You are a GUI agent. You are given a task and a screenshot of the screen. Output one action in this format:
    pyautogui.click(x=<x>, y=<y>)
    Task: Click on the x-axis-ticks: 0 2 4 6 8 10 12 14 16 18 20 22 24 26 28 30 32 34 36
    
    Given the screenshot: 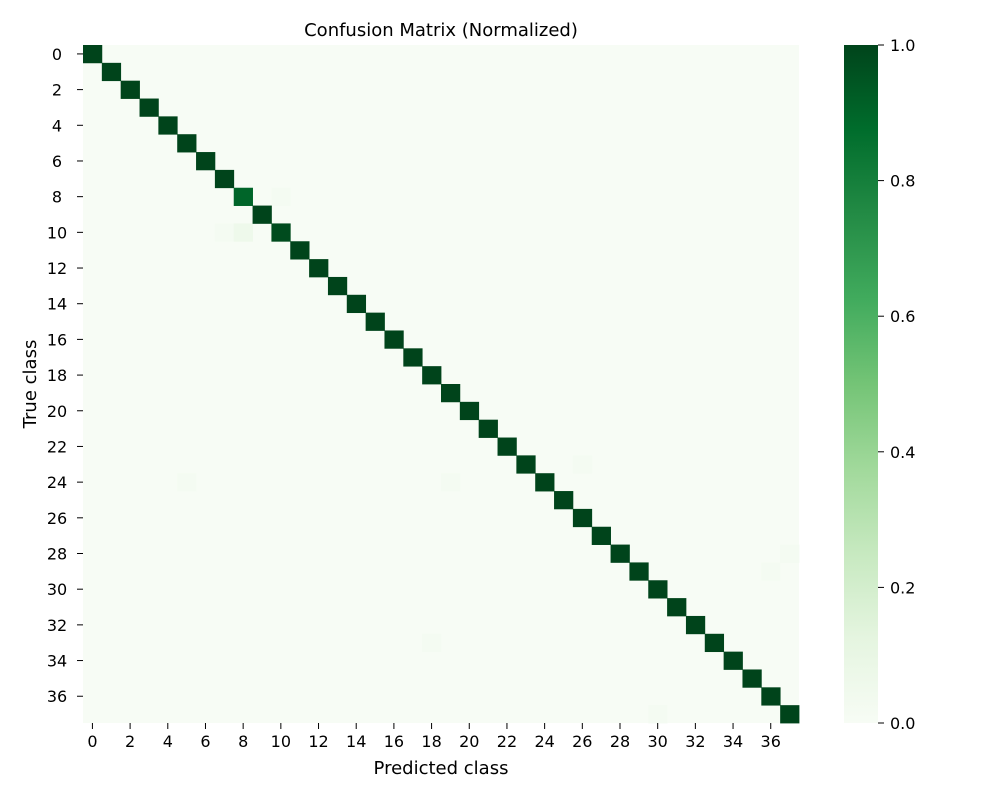 What is the action you would take?
    pyautogui.click(x=434, y=737)
    